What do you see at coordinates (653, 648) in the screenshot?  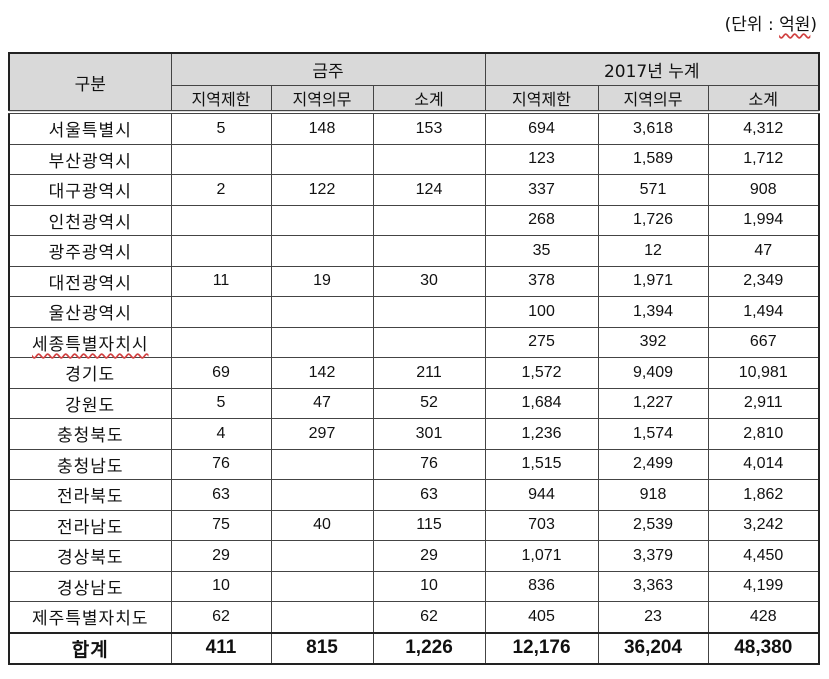 I see `cell-value: 36,204` at bounding box center [653, 648].